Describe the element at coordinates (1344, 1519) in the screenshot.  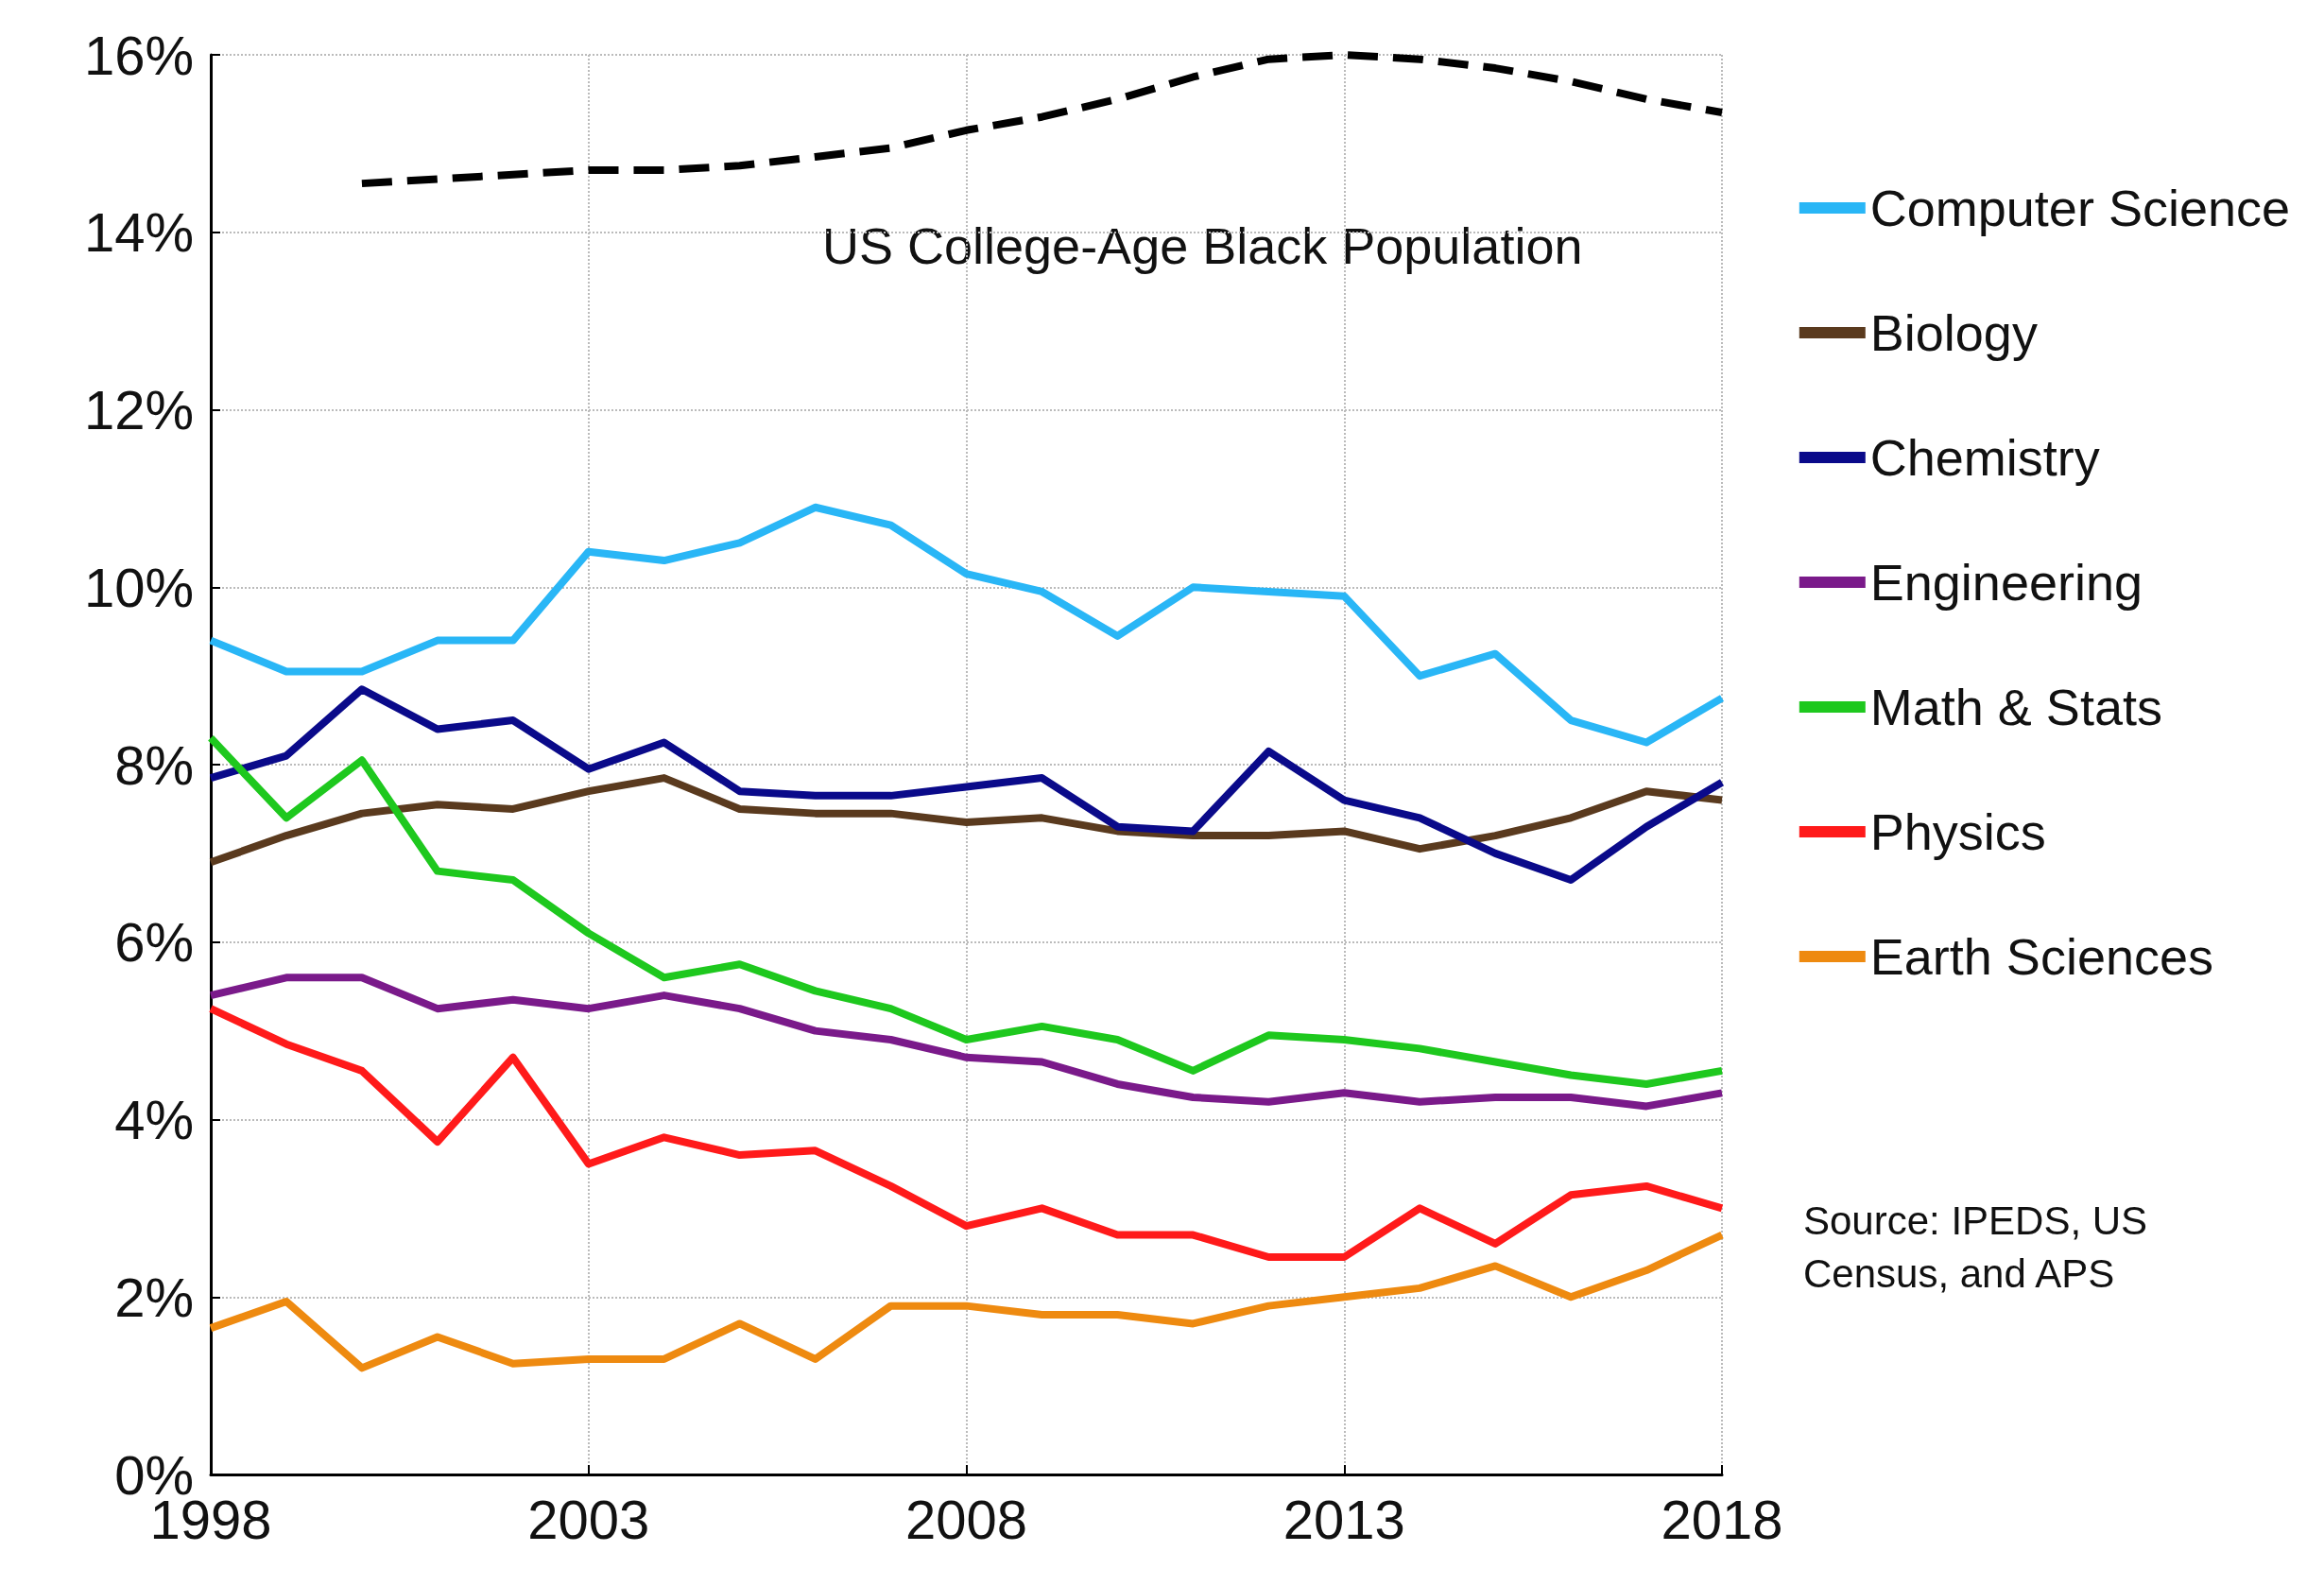
I see `x-tick-label: 2013` at that location.